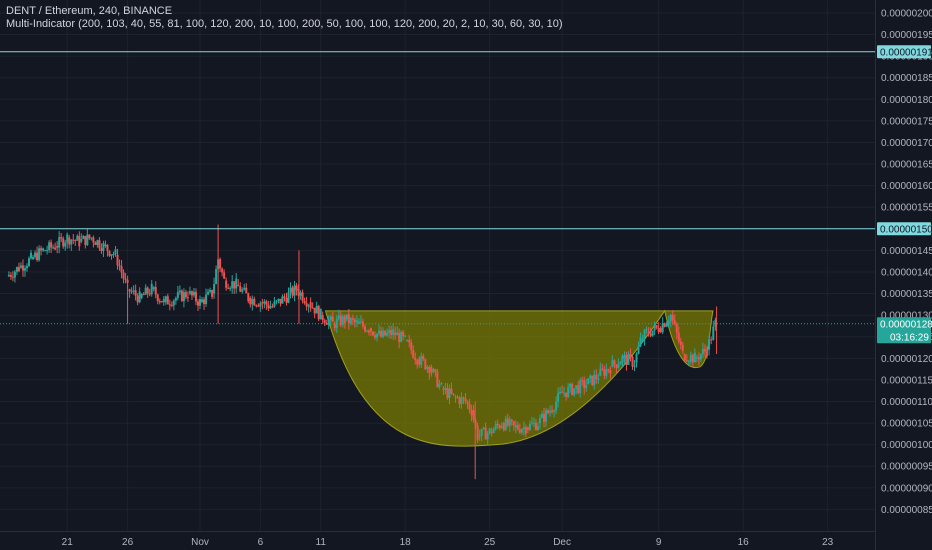 The width and height of the screenshot is (932, 550). Describe the element at coordinates (200, 542) in the screenshot. I see `x-tick-label: Nov` at that location.